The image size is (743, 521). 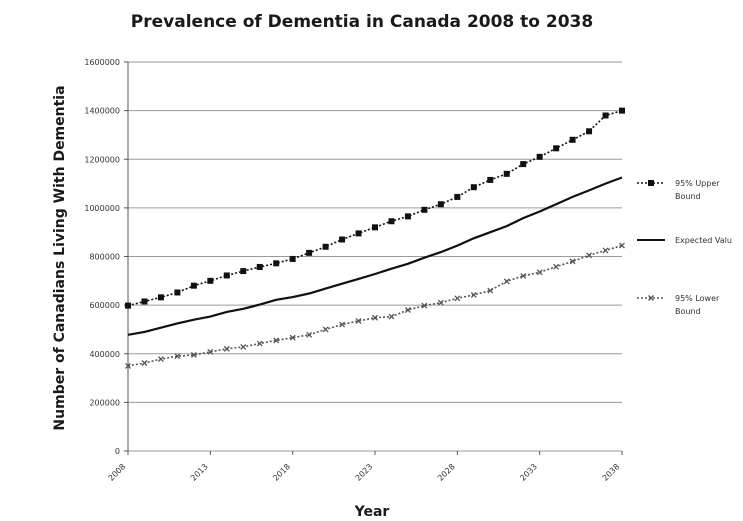 What do you see at coordinates (117, 451) in the screenshot?
I see `y-tick-label: 0` at bounding box center [117, 451].